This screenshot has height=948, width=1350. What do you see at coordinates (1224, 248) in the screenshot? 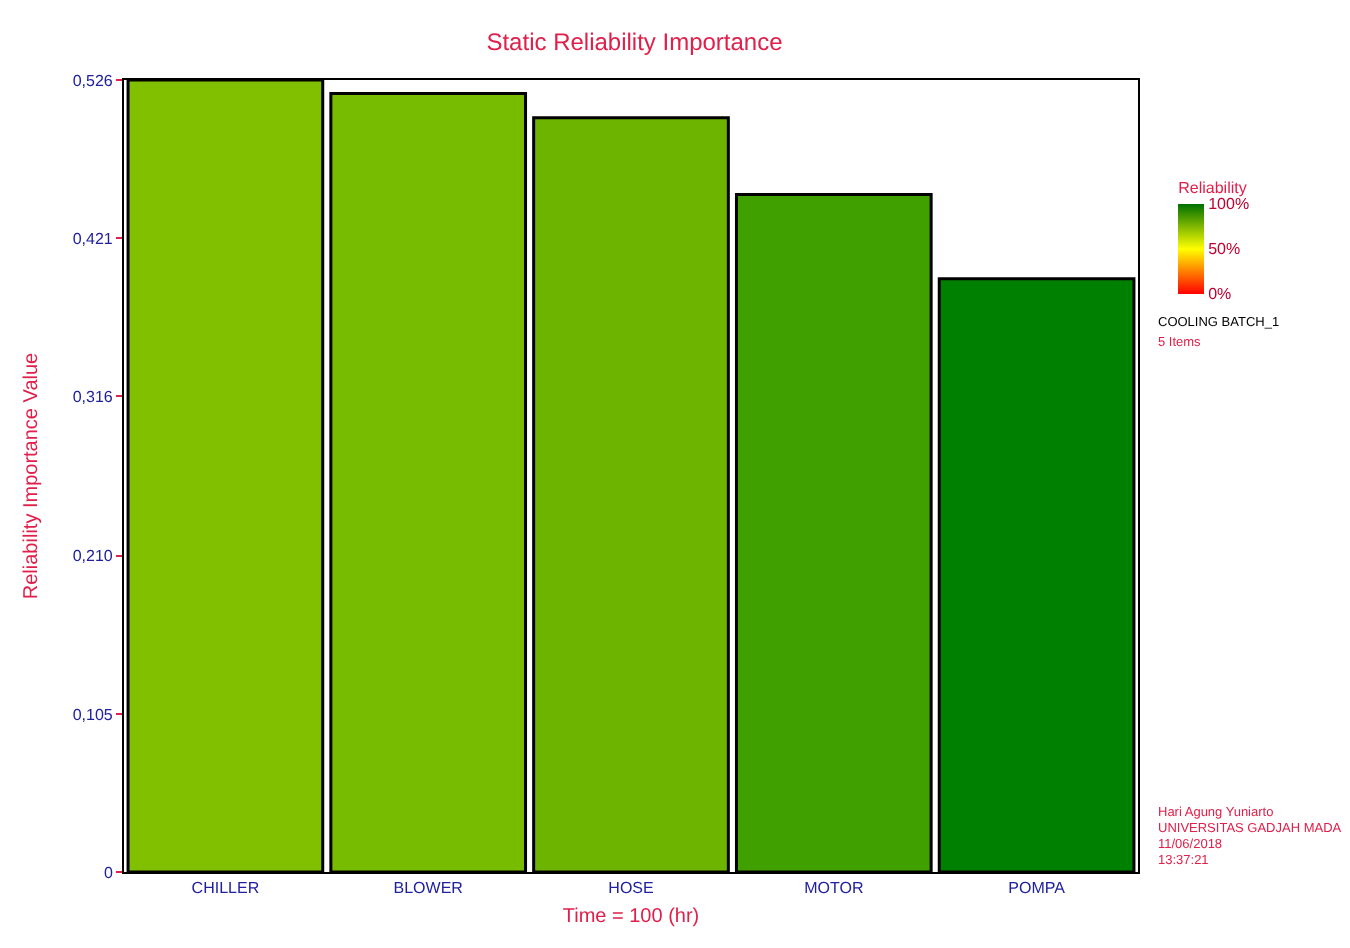
I see `color-bar-label: 50%` at bounding box center [1224, 248].